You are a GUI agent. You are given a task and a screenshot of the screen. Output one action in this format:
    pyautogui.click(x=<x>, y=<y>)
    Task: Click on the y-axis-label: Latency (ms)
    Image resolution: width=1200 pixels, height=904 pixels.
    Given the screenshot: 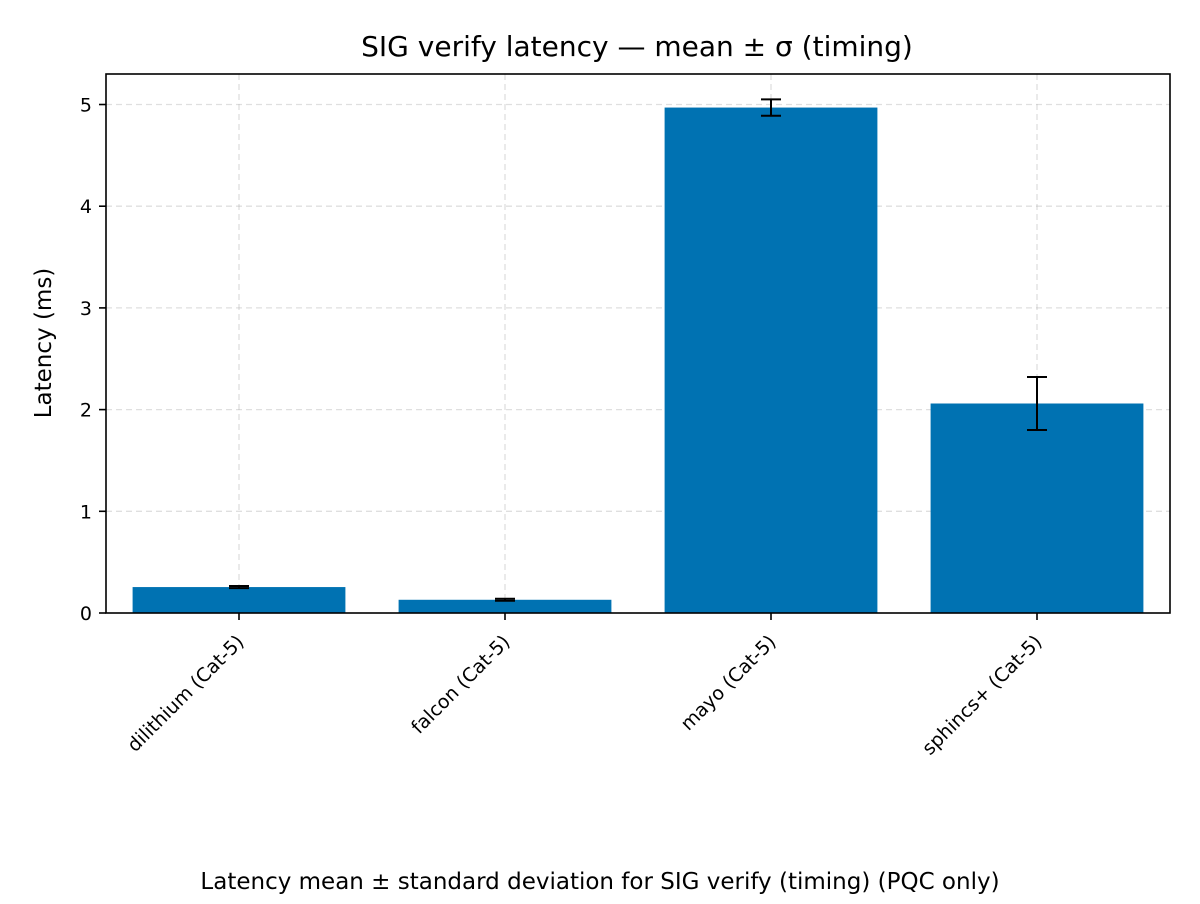 What is the action you would take?
    pyautogui.click(x=44, y=343)
    